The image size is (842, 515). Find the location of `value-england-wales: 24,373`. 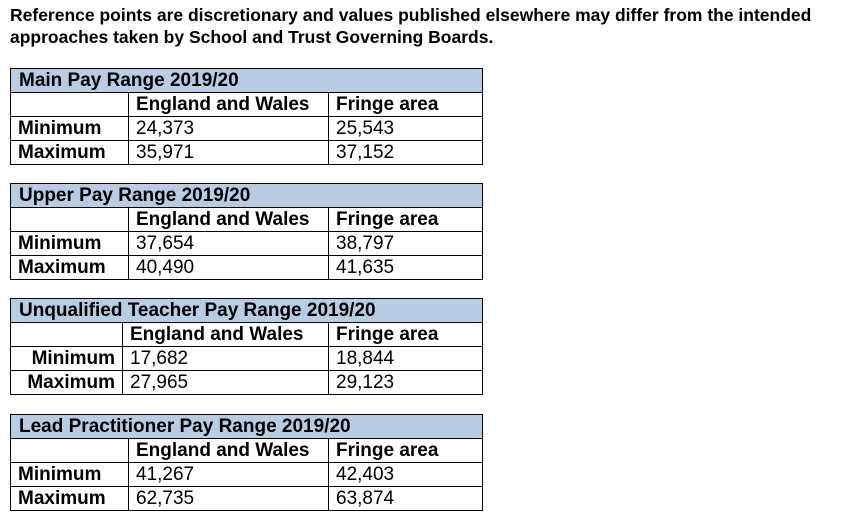

value-england-wales: 24,373 is located at coordinates (228, 128).